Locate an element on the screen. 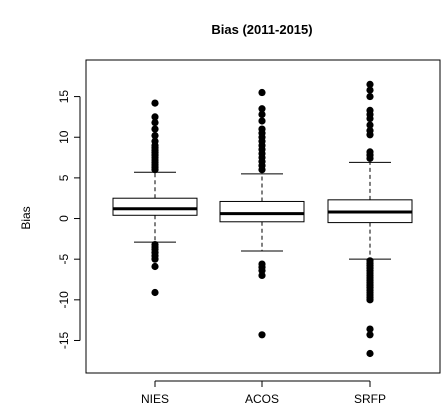  y-tick-label: 15 is located at coordinates (64, 97).